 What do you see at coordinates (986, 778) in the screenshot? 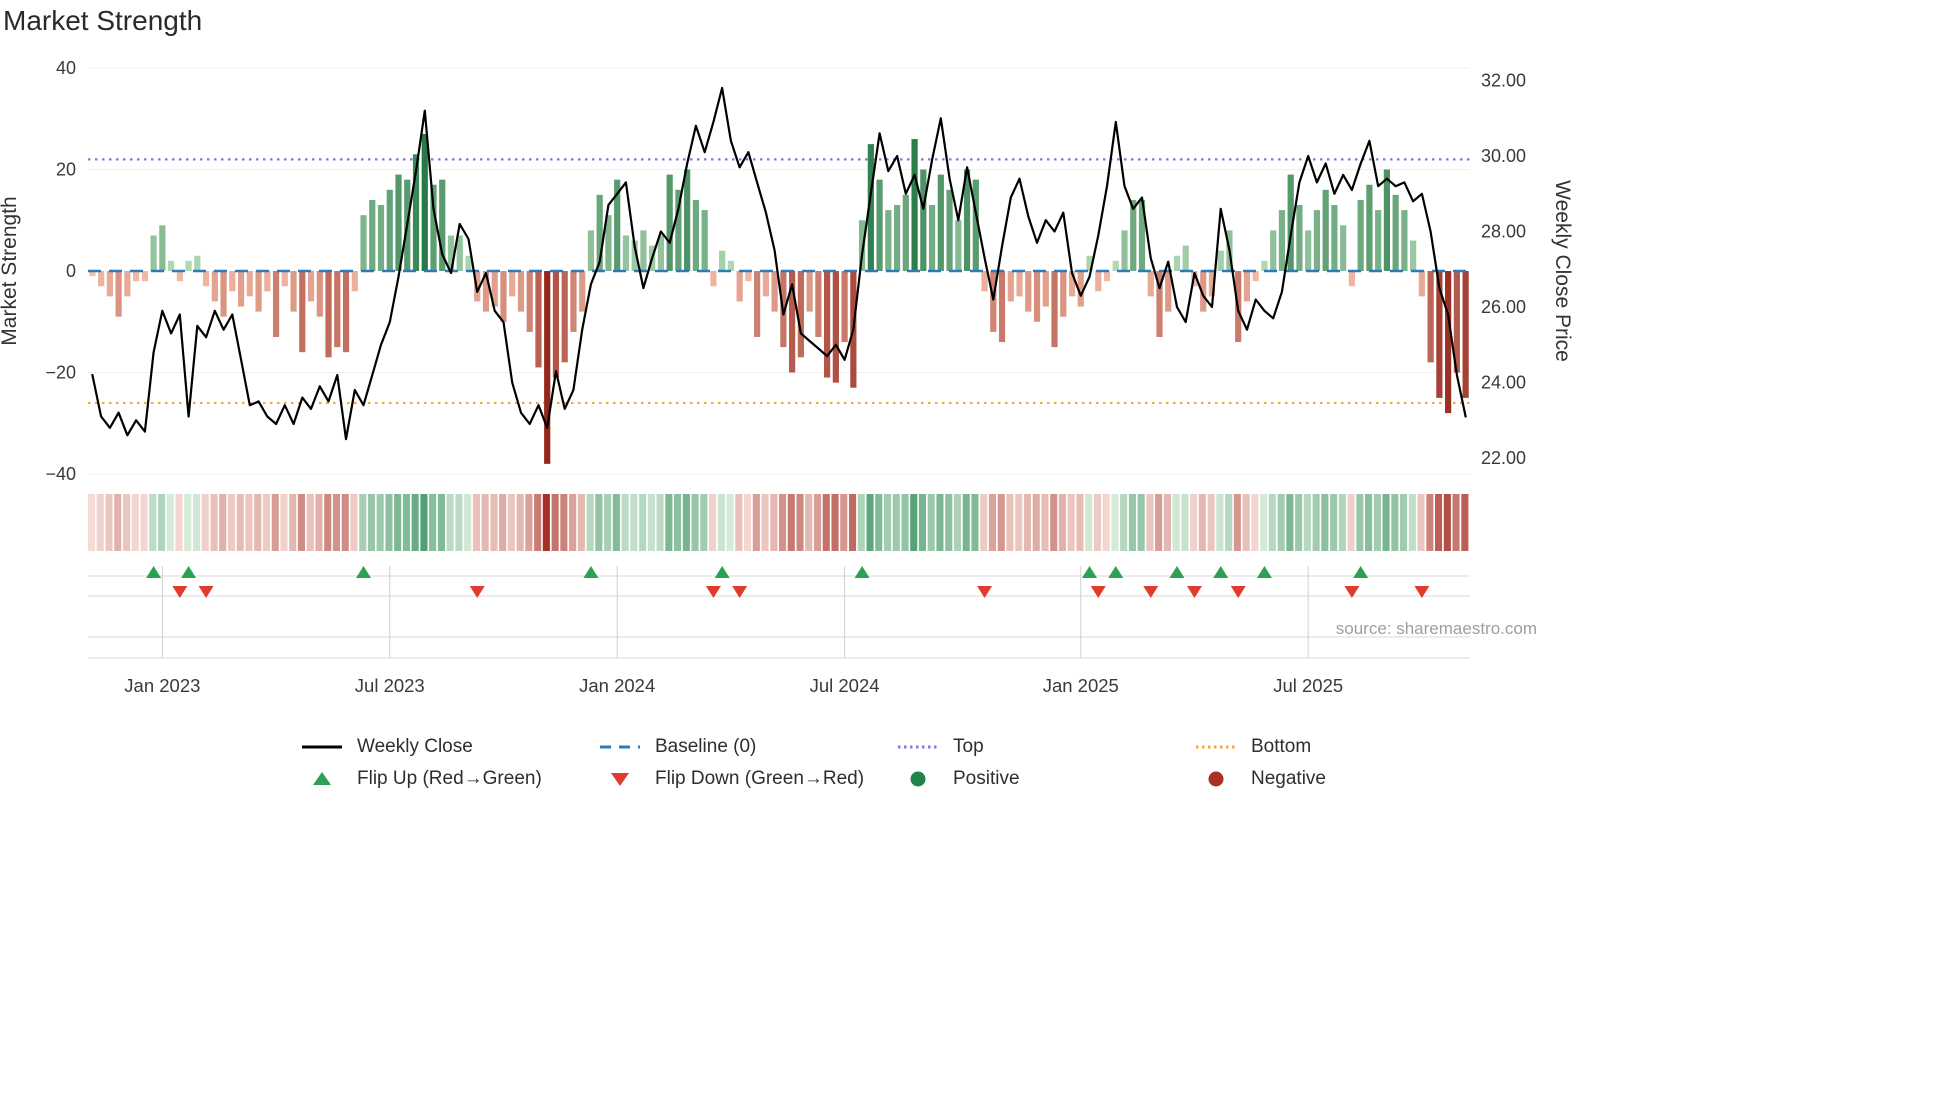
I see `legend-label: Positive` at bounding box center [986, 778].